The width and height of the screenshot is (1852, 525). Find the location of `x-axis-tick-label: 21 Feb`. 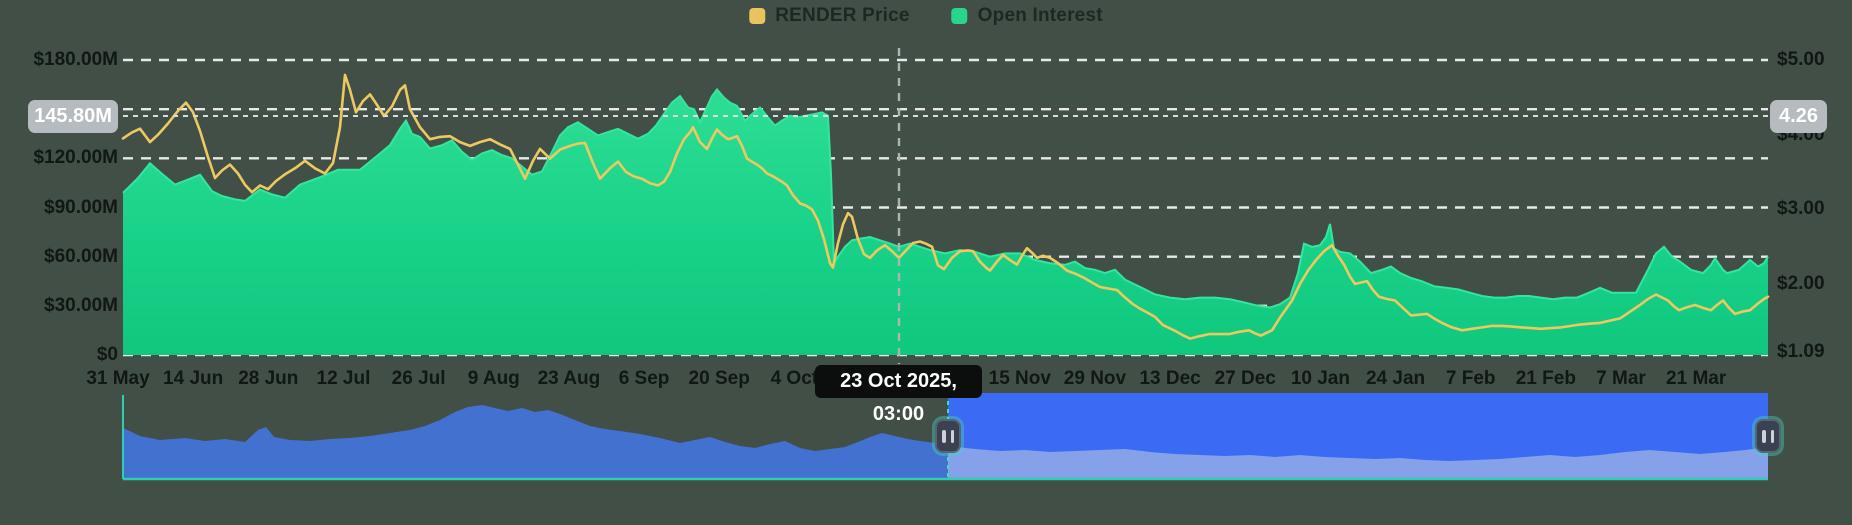

x-axis-tick-label: 21 Feb is located at coordinates (1545, 378).